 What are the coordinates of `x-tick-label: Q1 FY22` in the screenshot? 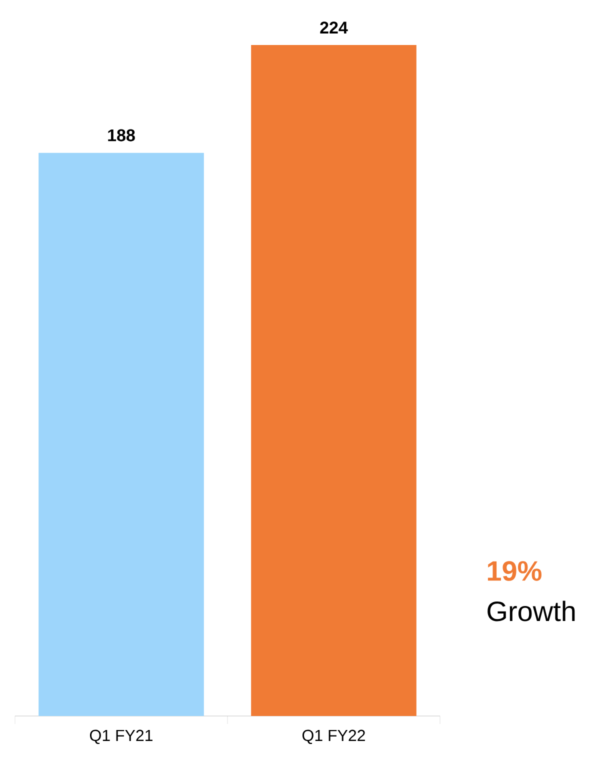 It's located at (333, 737).